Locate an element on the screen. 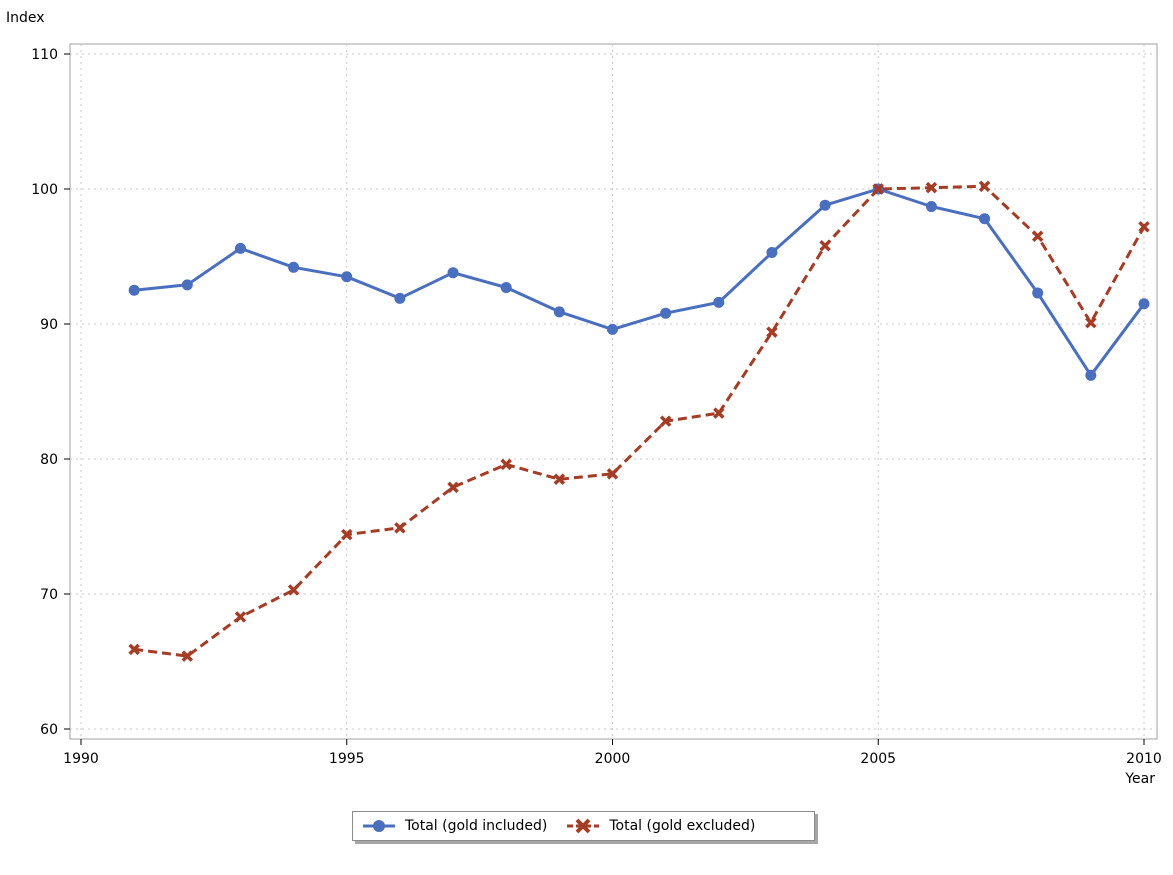 This screenshot has height=875, width=1173. x-tick-label: 2010 is located at coordinates (1144, 759).